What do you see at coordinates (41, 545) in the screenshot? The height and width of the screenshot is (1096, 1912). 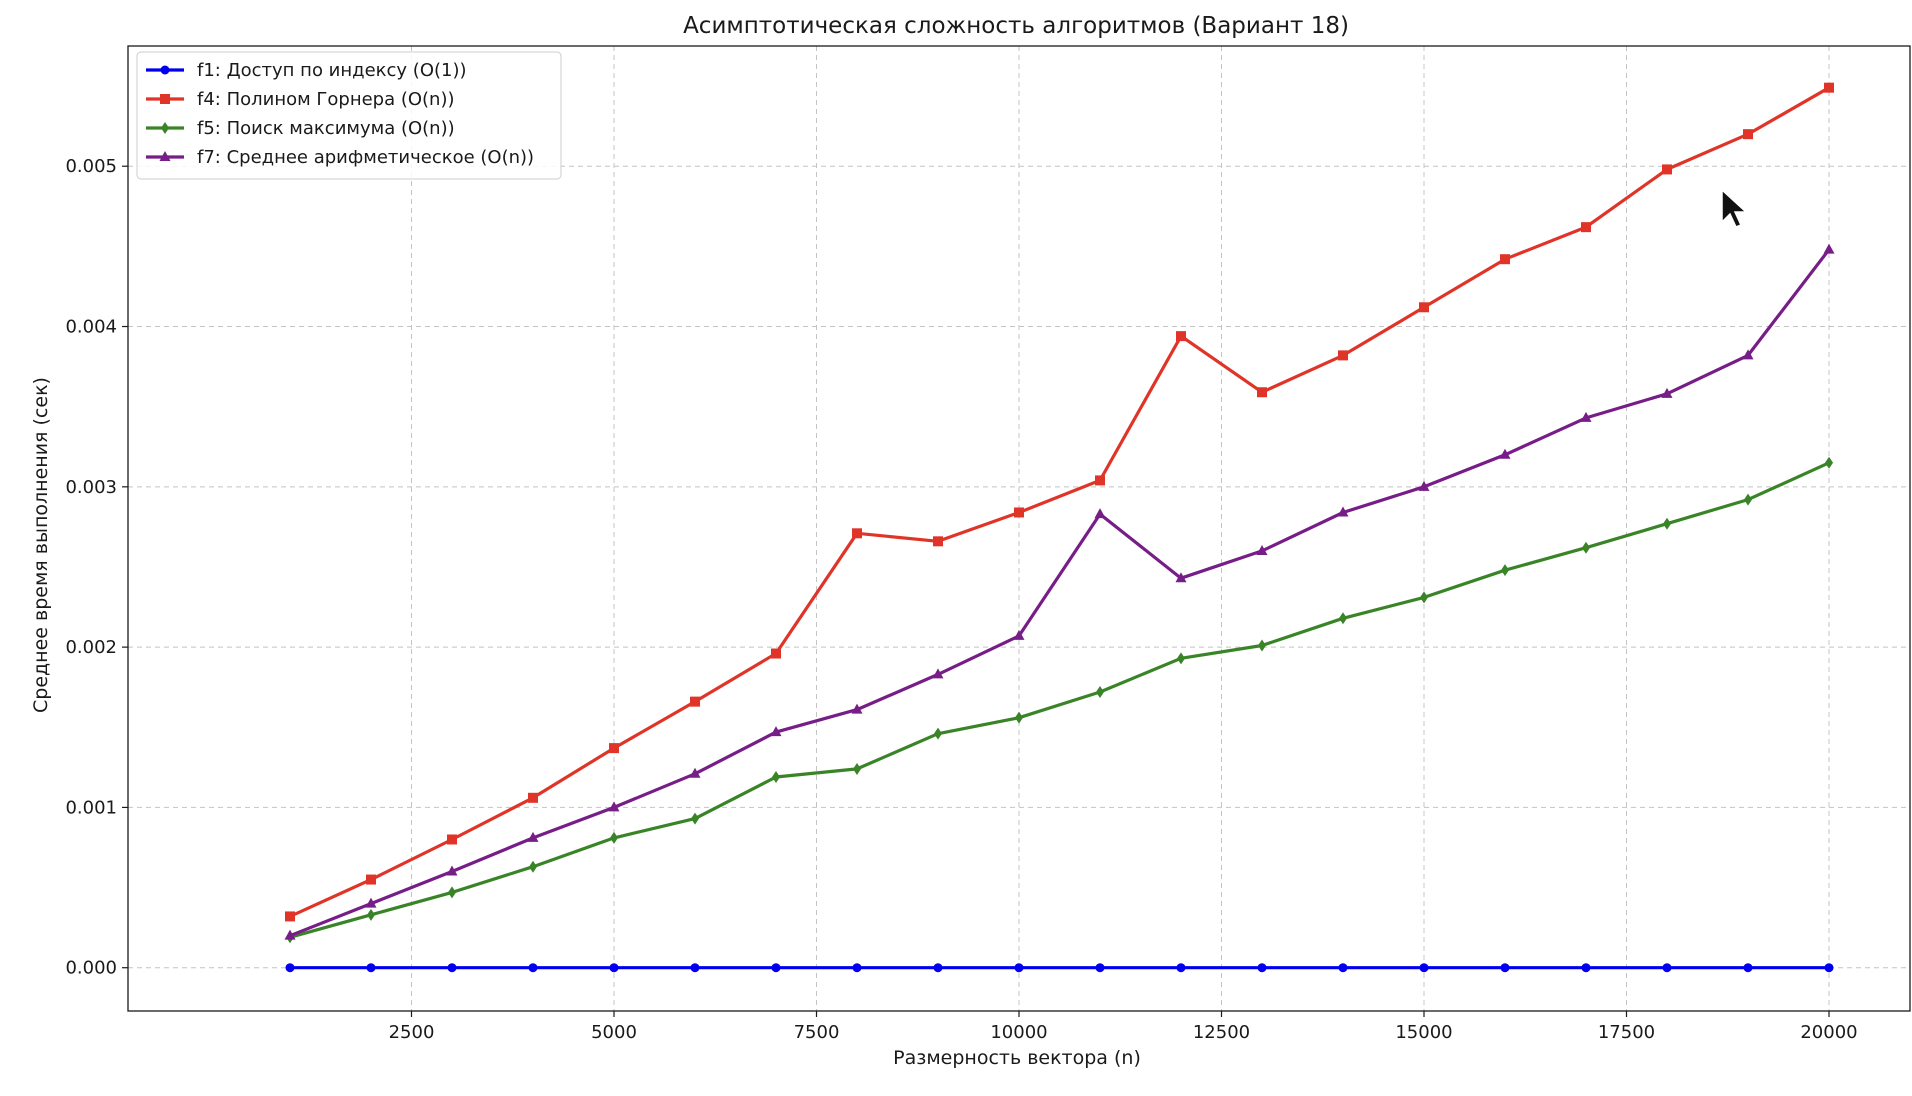 I see `y-axis-label: Среднее время выполнения (сек)` at bounding box center [41, 545].